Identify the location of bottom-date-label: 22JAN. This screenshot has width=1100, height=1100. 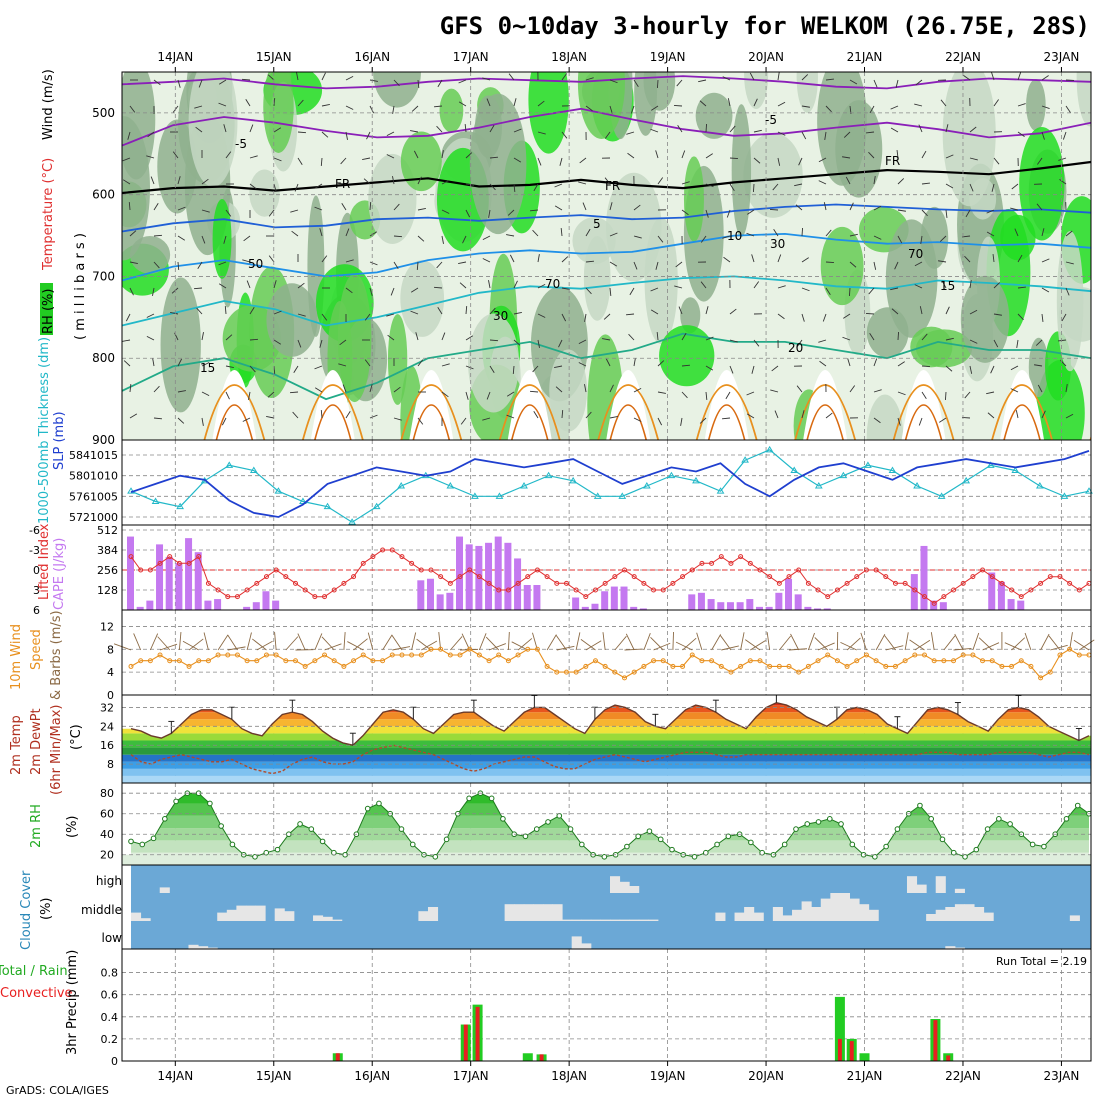
(963, 1076).